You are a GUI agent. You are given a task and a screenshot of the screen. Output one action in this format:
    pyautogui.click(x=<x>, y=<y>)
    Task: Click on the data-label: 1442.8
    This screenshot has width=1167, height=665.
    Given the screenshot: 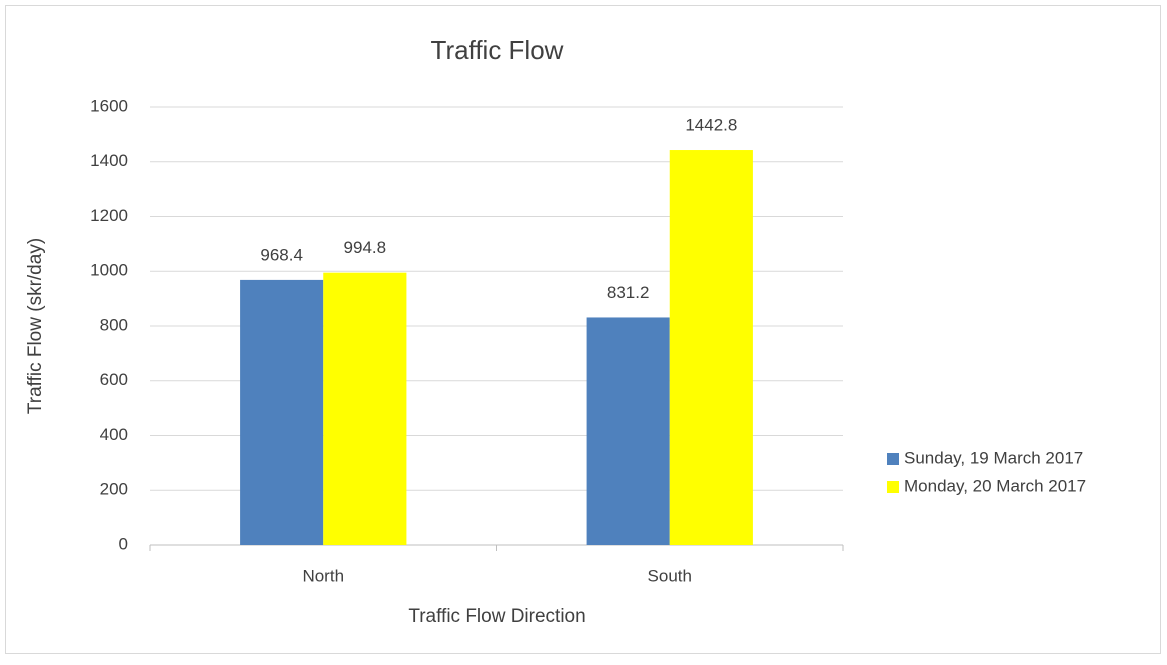 What is the action you would take?
    pyautogui.click(x=711, y=125)
    